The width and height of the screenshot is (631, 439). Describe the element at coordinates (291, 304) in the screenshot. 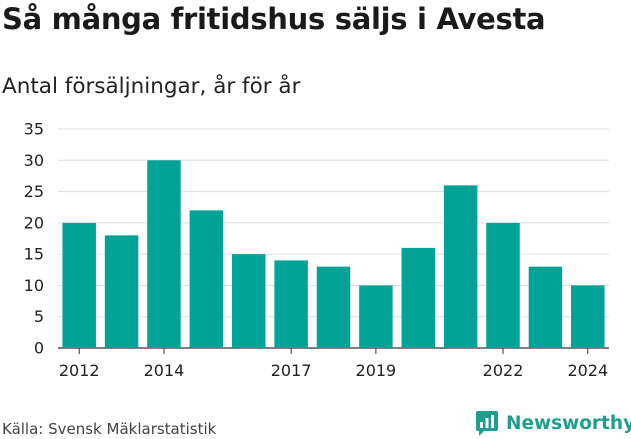

I see `bar-2017` at that location.